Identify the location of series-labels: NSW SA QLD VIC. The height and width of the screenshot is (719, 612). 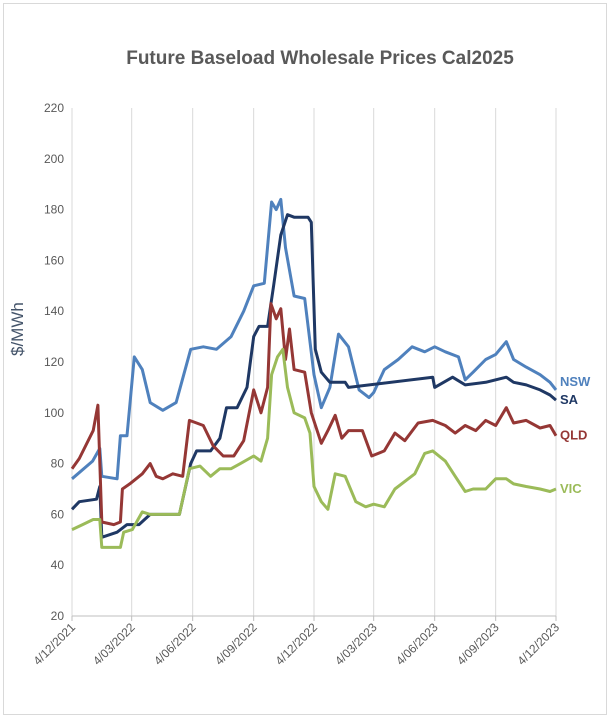
(575, 435).